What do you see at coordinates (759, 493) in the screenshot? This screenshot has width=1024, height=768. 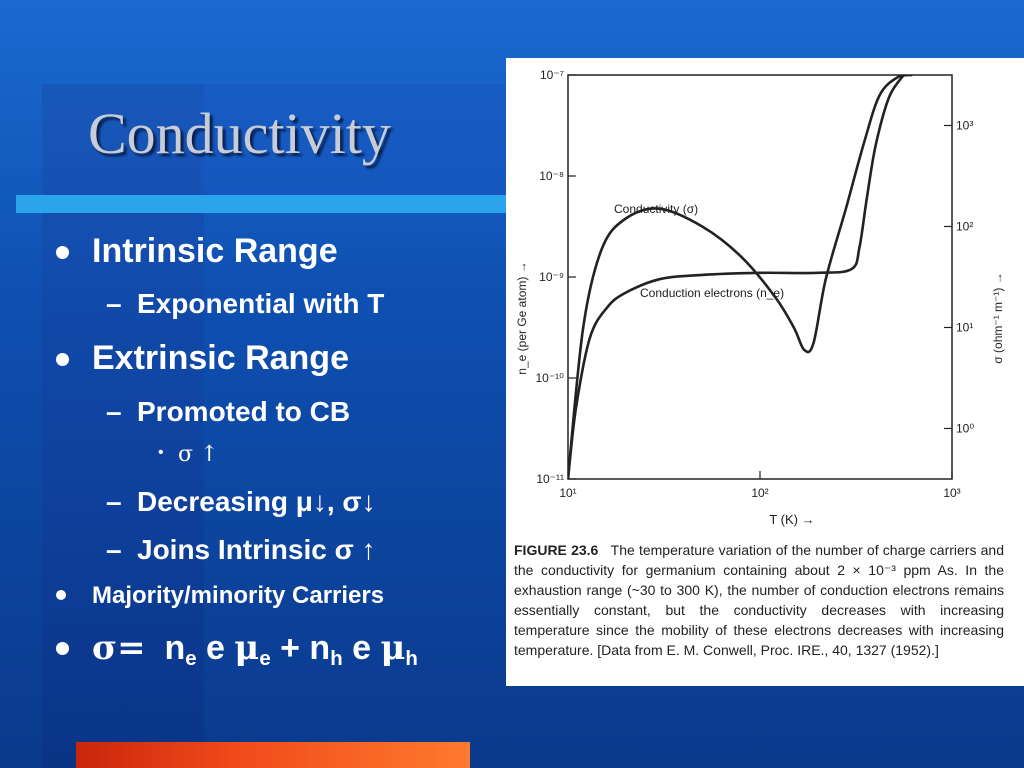 I see `x-tick-label: 10²` at bounding box center [759, 493].